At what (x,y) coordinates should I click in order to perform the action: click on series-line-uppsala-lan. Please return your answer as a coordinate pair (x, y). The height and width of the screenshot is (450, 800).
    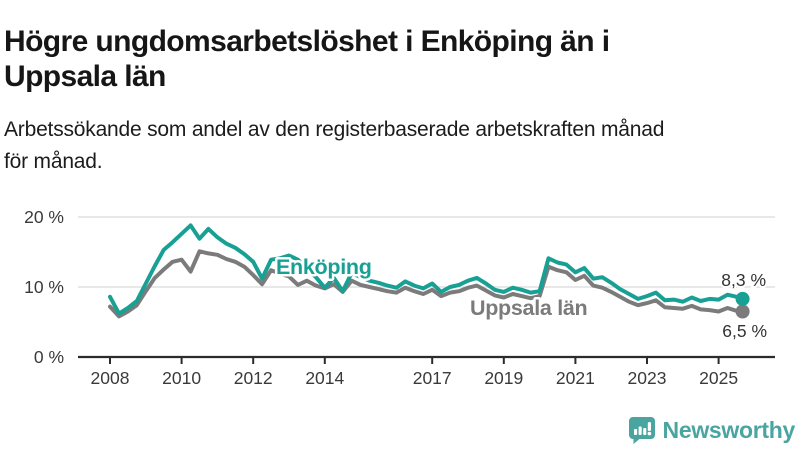
    Looking at the image, I should click on (426, 284).